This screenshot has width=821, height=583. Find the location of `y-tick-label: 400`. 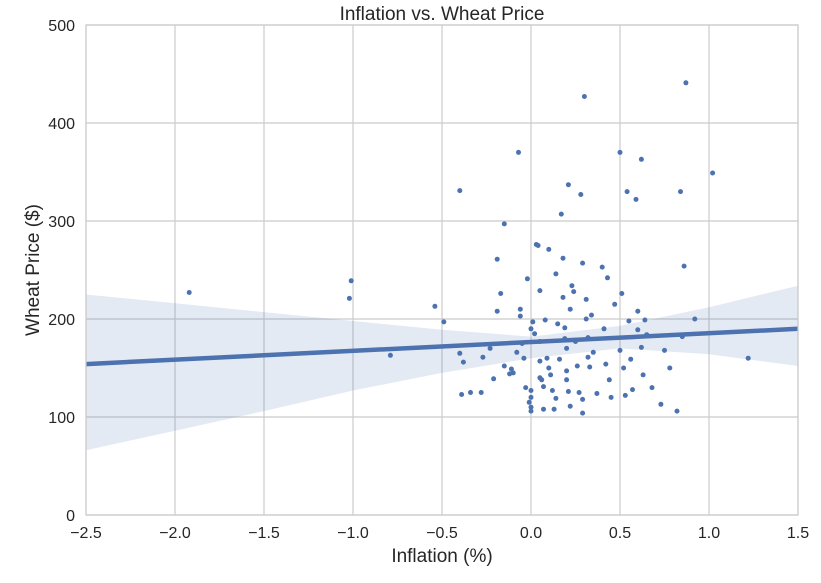

y-tick-label: 400 is located at coordinates (61, 124).